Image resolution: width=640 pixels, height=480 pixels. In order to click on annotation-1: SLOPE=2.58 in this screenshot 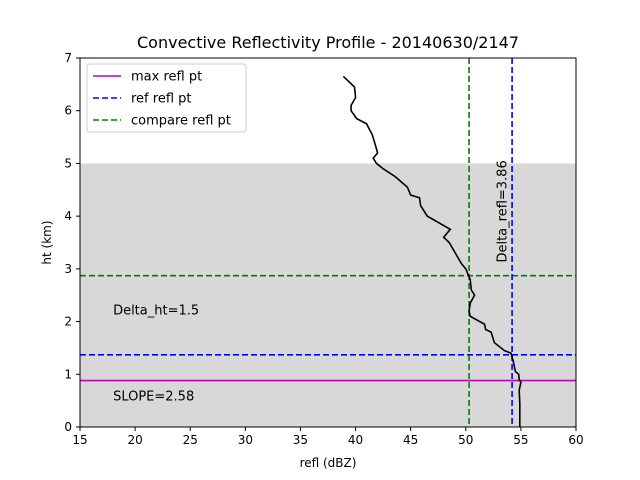, I will do `click(153, 397)`.